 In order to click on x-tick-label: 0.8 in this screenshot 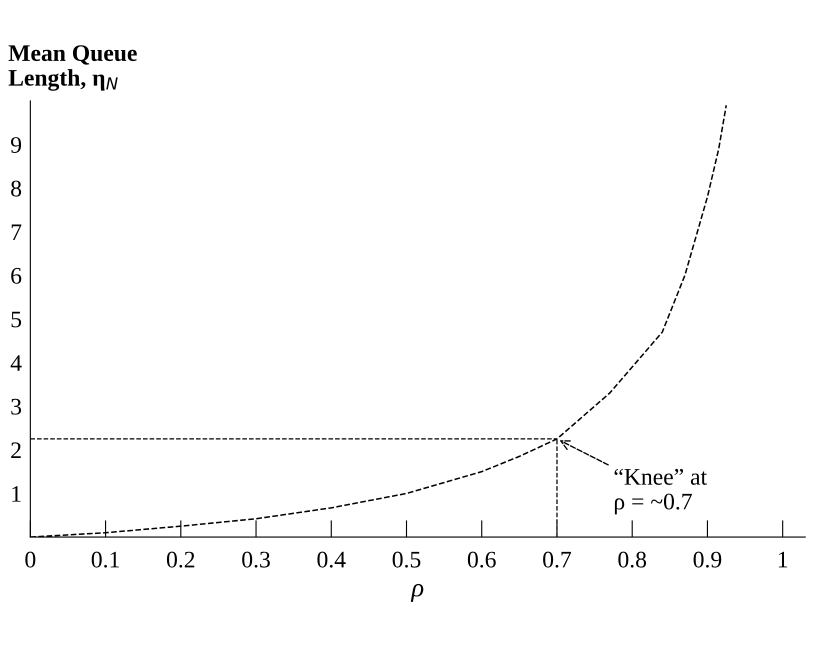, I will do `click(632, 560)`.